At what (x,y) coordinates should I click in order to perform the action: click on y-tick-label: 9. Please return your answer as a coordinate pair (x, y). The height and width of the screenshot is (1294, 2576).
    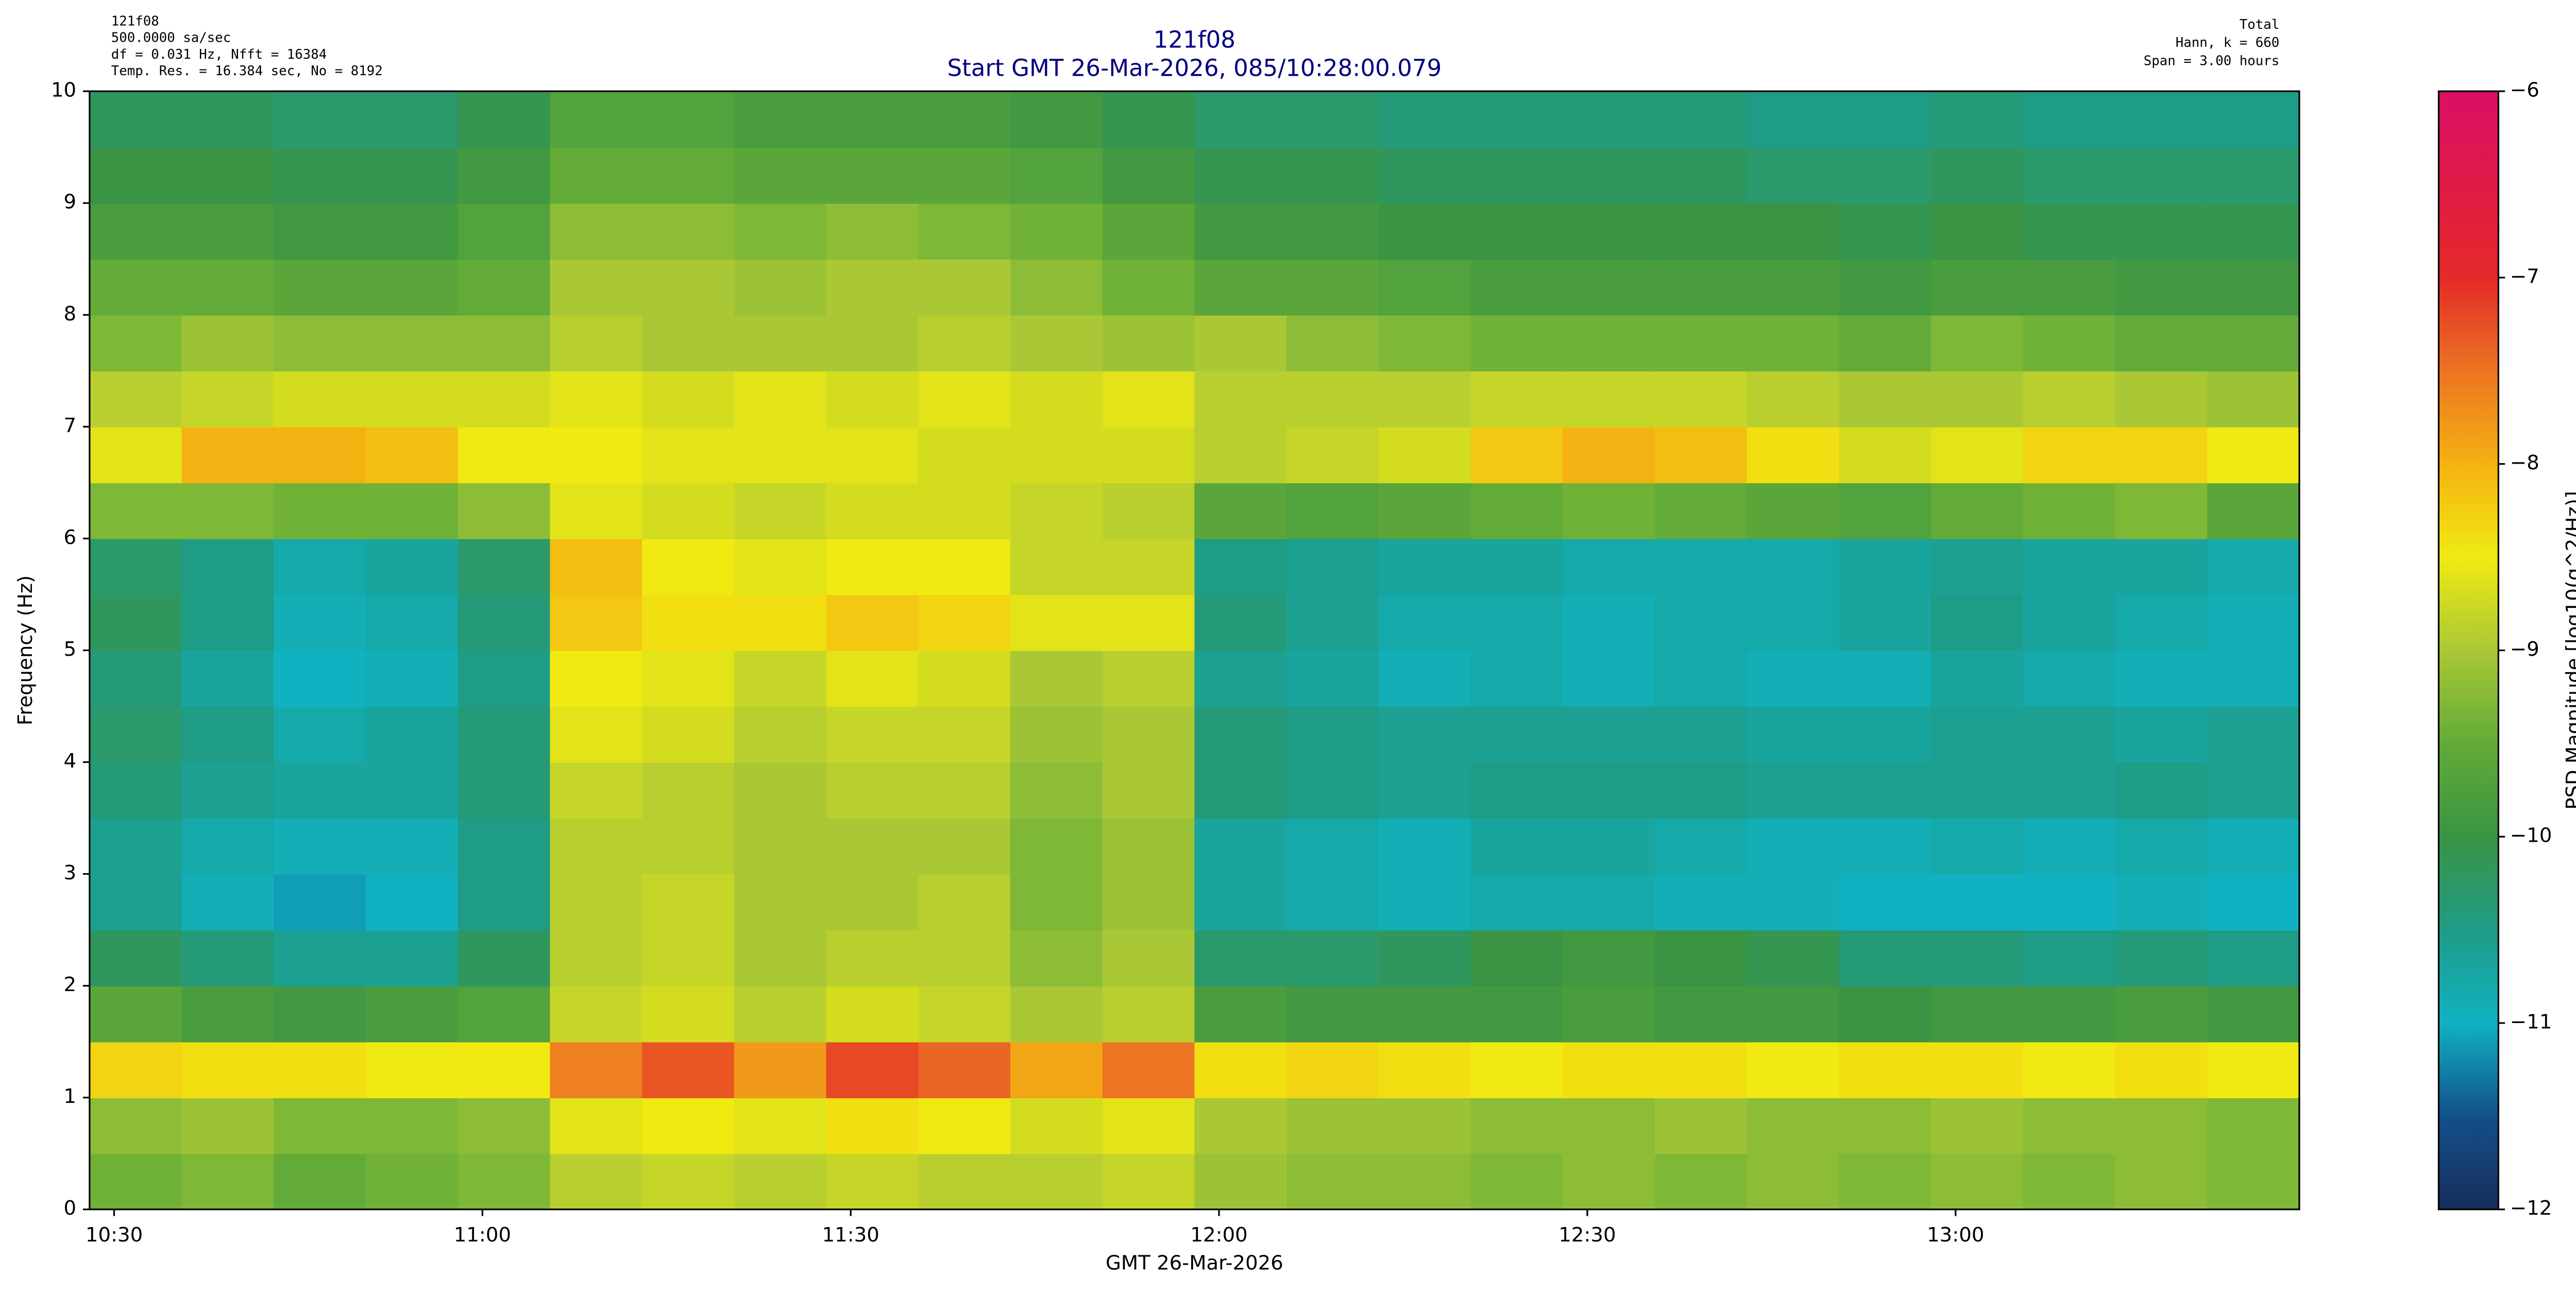
    Looking at the image, I should click on (70, 202).